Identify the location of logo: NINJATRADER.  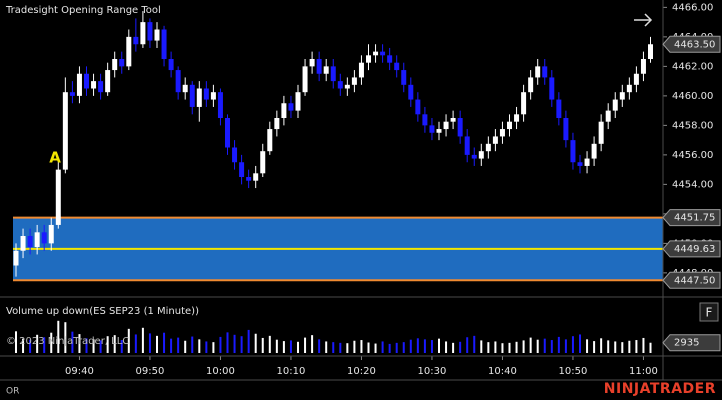
(660, 389).